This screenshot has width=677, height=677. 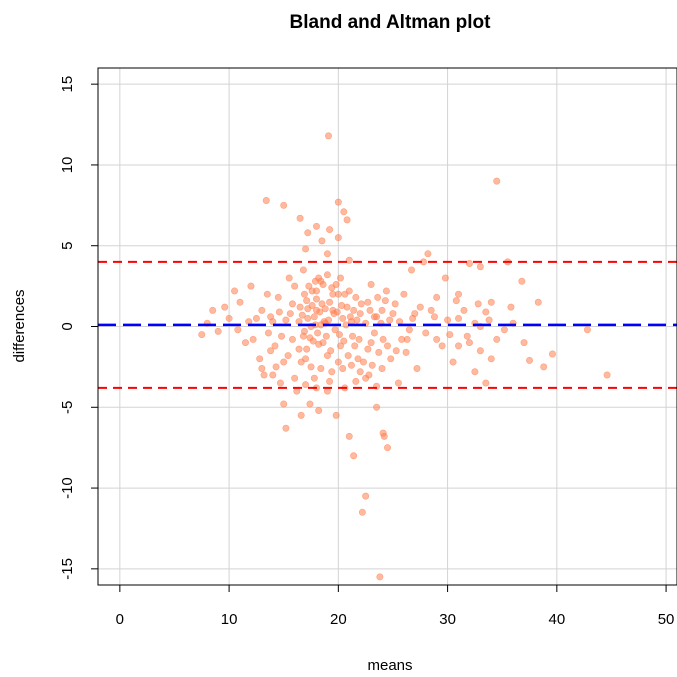 I want to click on chart-title: Bland and Altman plot, so click(x=391, y=22).